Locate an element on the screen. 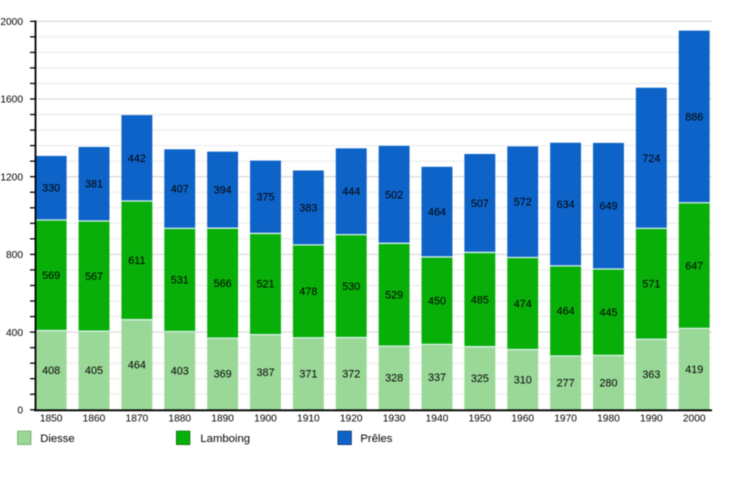 This screenshot has width=745, height=500. svg-text: Diesse is located at coordinates (57, 439).